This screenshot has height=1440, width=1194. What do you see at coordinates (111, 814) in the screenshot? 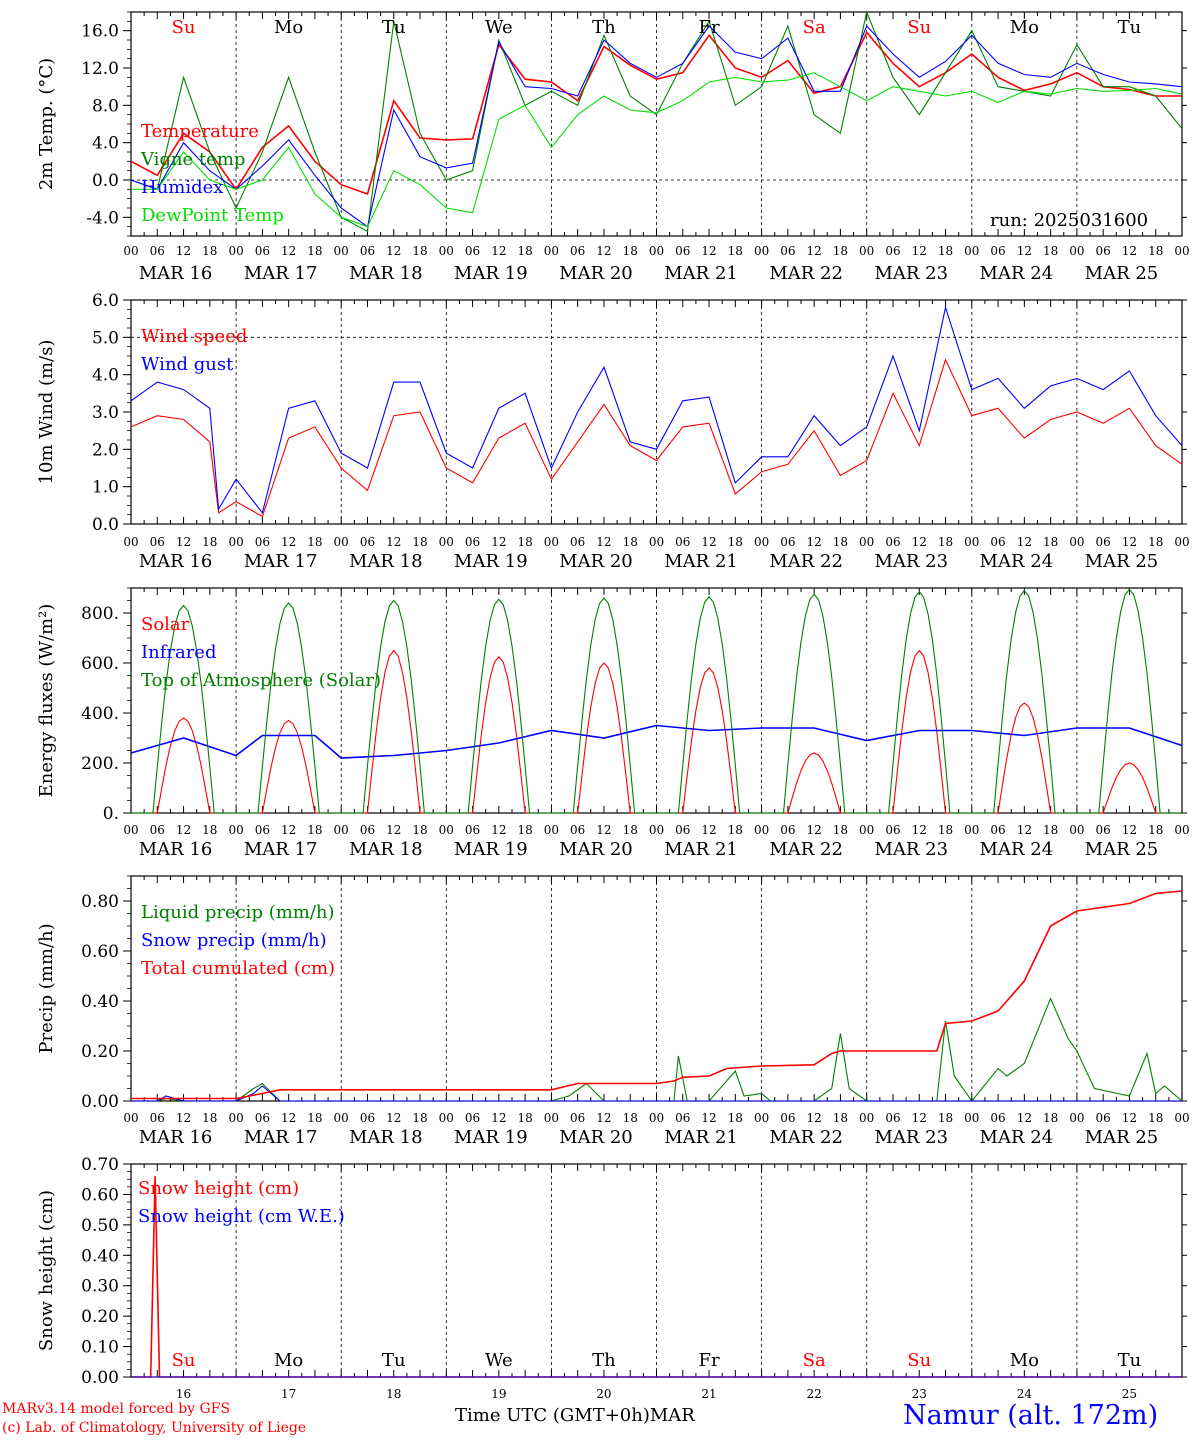
I see `y-tick-label: 0.` at bounding box center [111, 814].